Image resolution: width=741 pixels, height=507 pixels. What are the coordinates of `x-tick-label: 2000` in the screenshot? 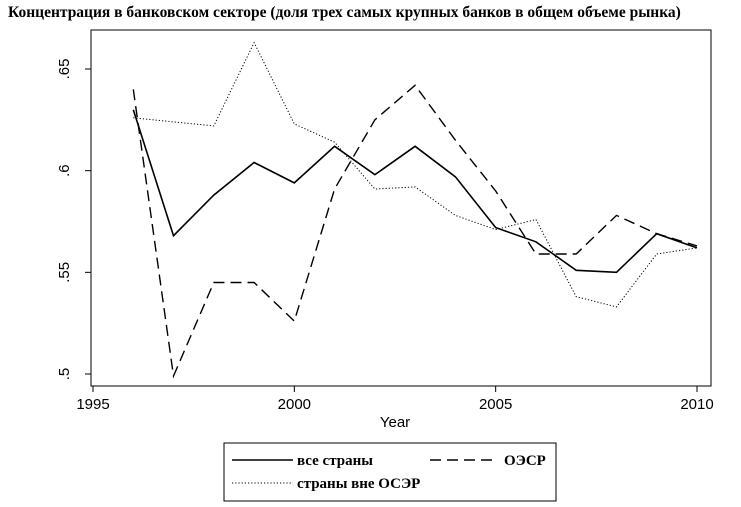 It's located at (294, 404).